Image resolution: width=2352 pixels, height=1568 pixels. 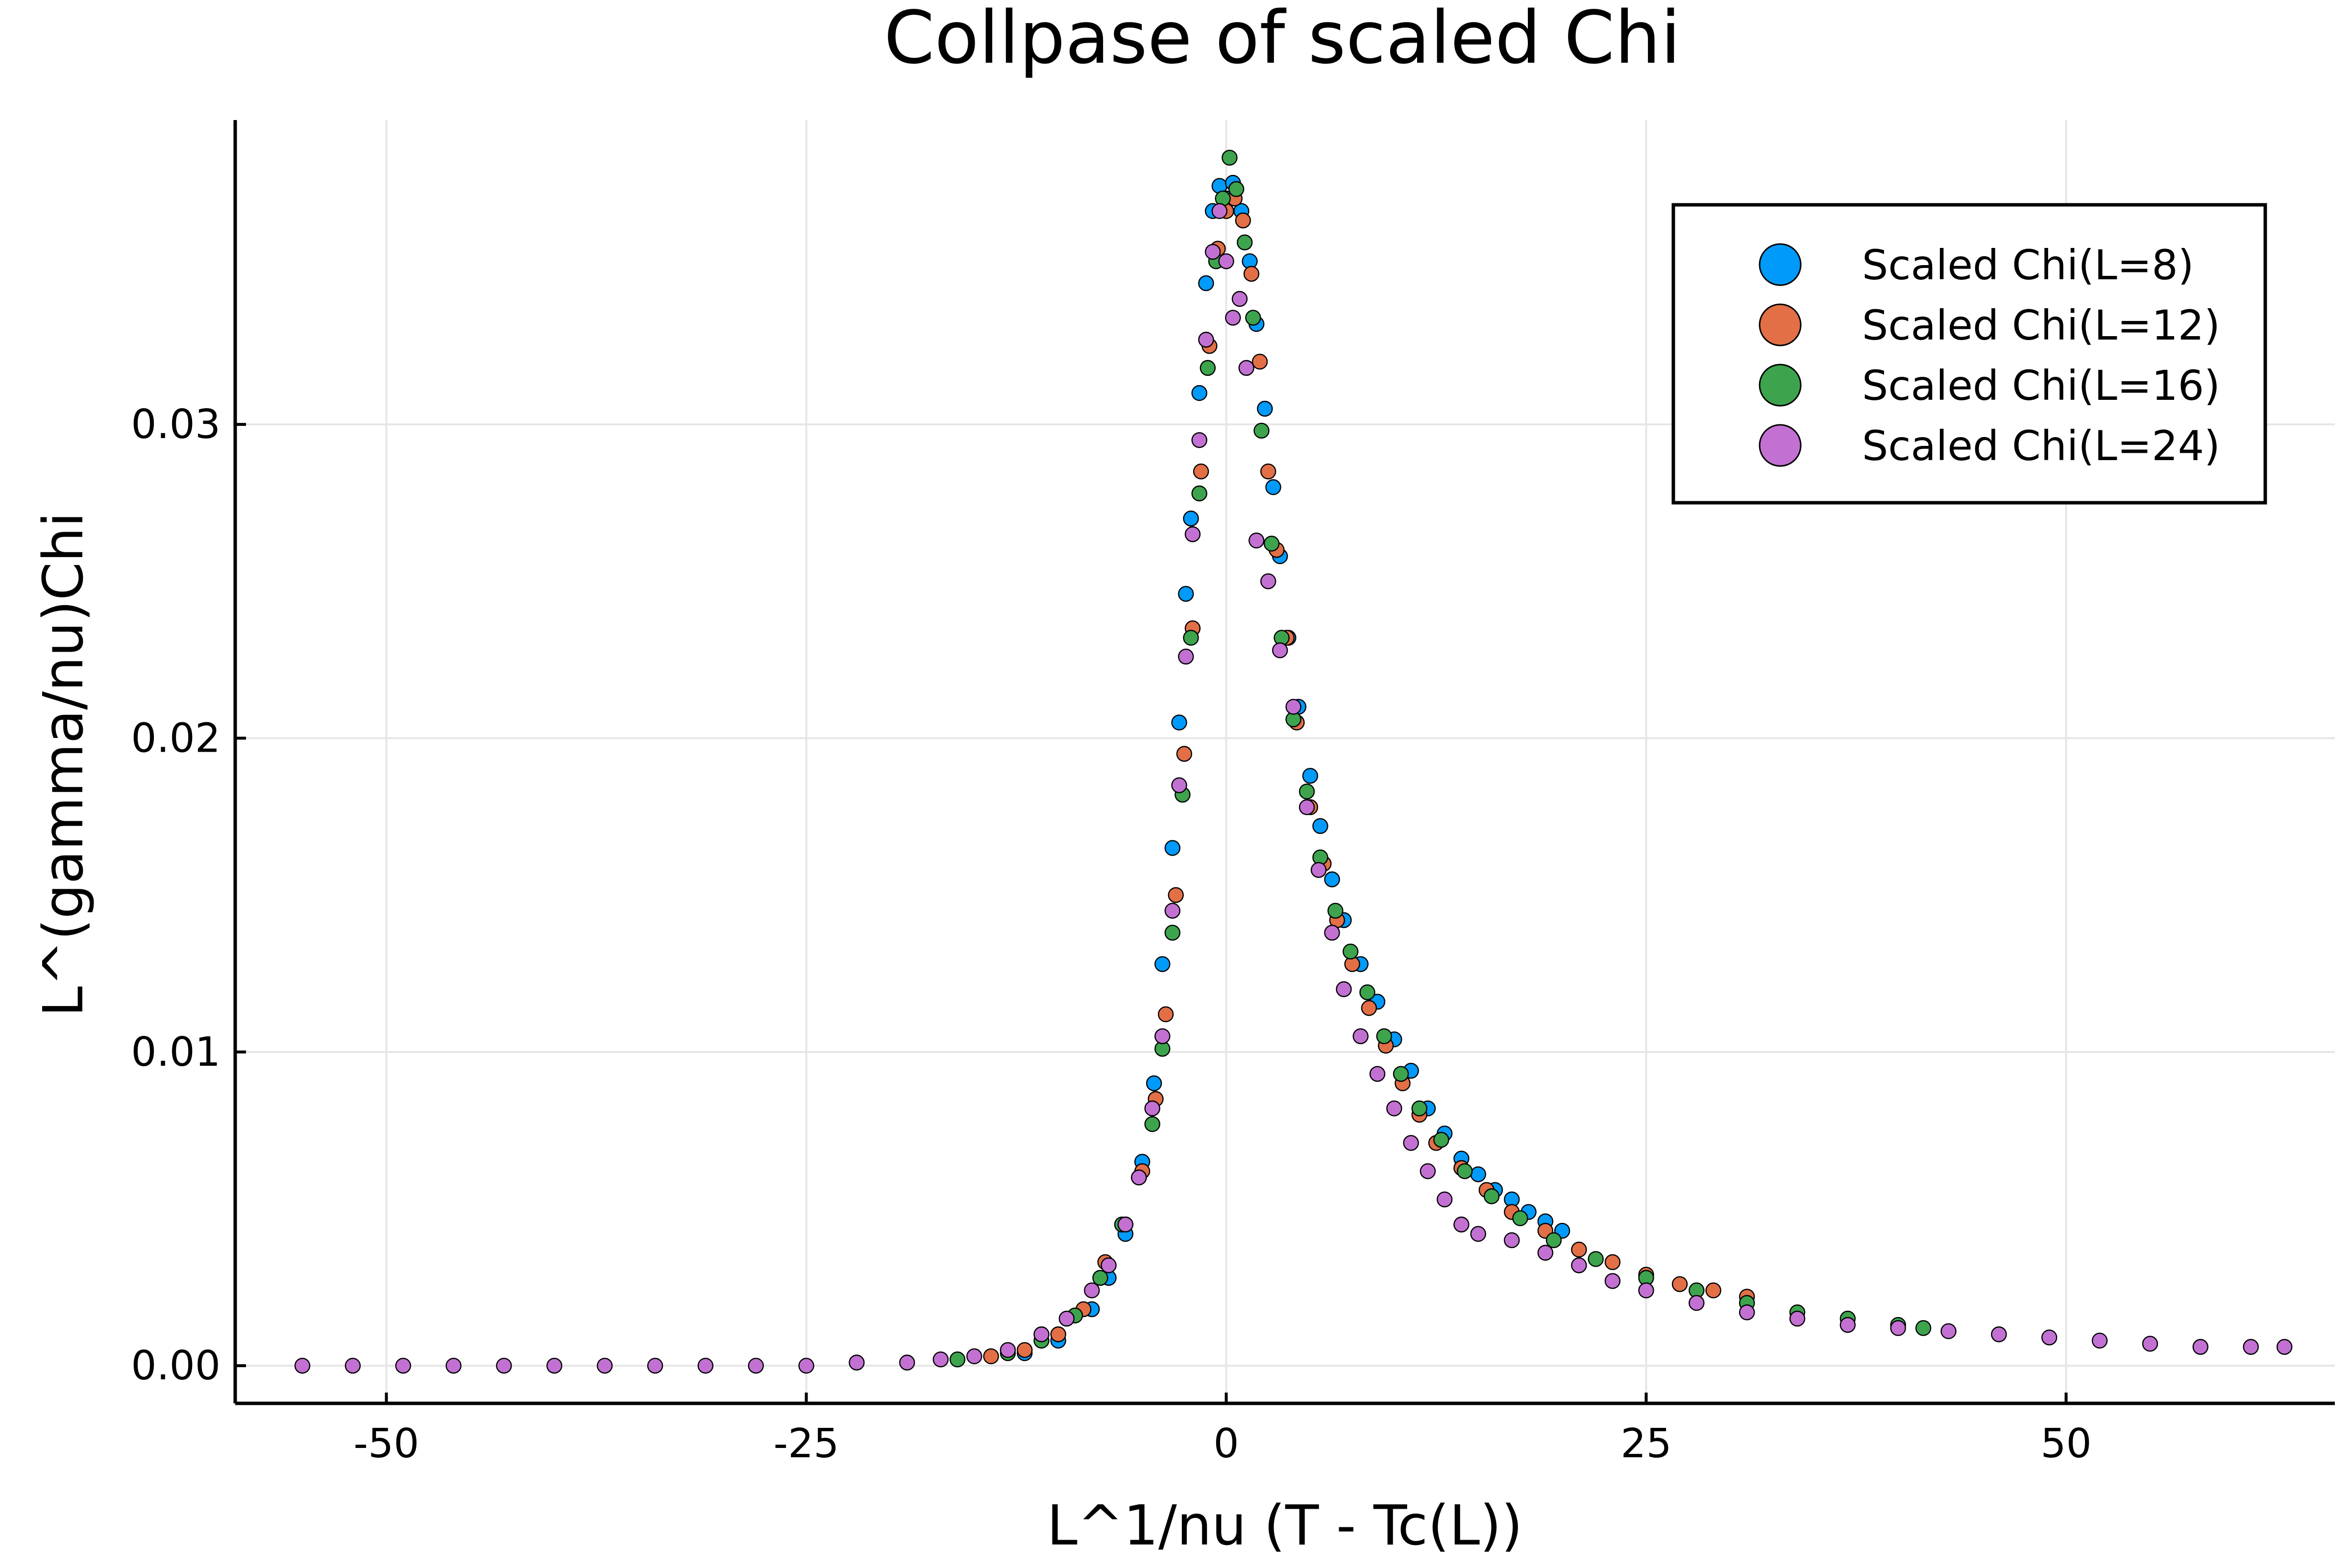 What do you see at coordinates (2065, 1444) in the screenshot?
I see `x-tick-label: 50` at bounding box center [2065, 1444].